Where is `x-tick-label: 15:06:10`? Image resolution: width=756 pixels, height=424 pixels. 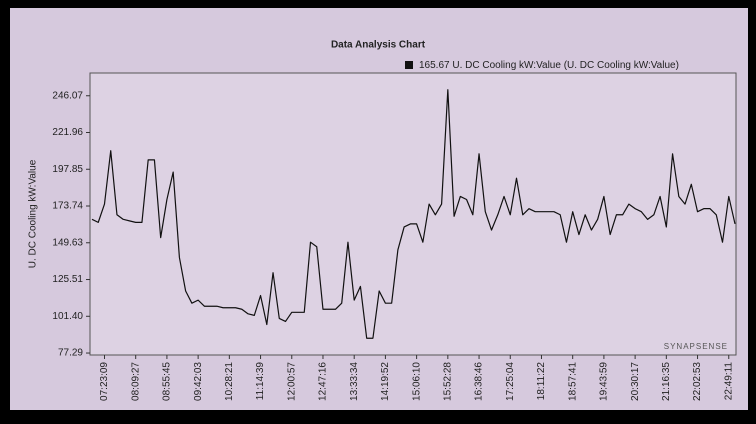 x-tick-label: 15:06:10 is located at coordinates (416, 381).